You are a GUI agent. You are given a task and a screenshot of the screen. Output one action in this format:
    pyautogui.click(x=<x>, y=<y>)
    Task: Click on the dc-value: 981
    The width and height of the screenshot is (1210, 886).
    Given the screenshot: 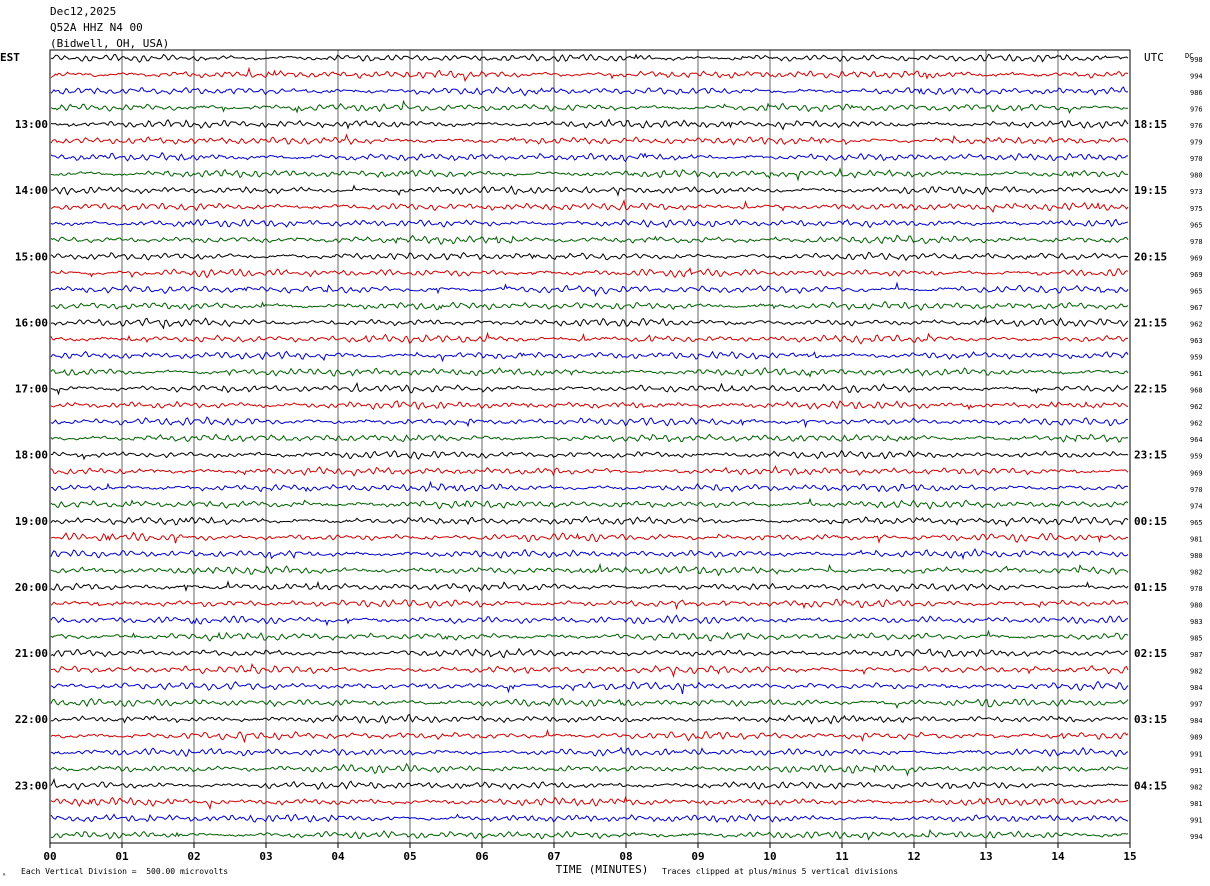 What is the action you would take?
    pyautogui.click(x=1196, y=539)
    